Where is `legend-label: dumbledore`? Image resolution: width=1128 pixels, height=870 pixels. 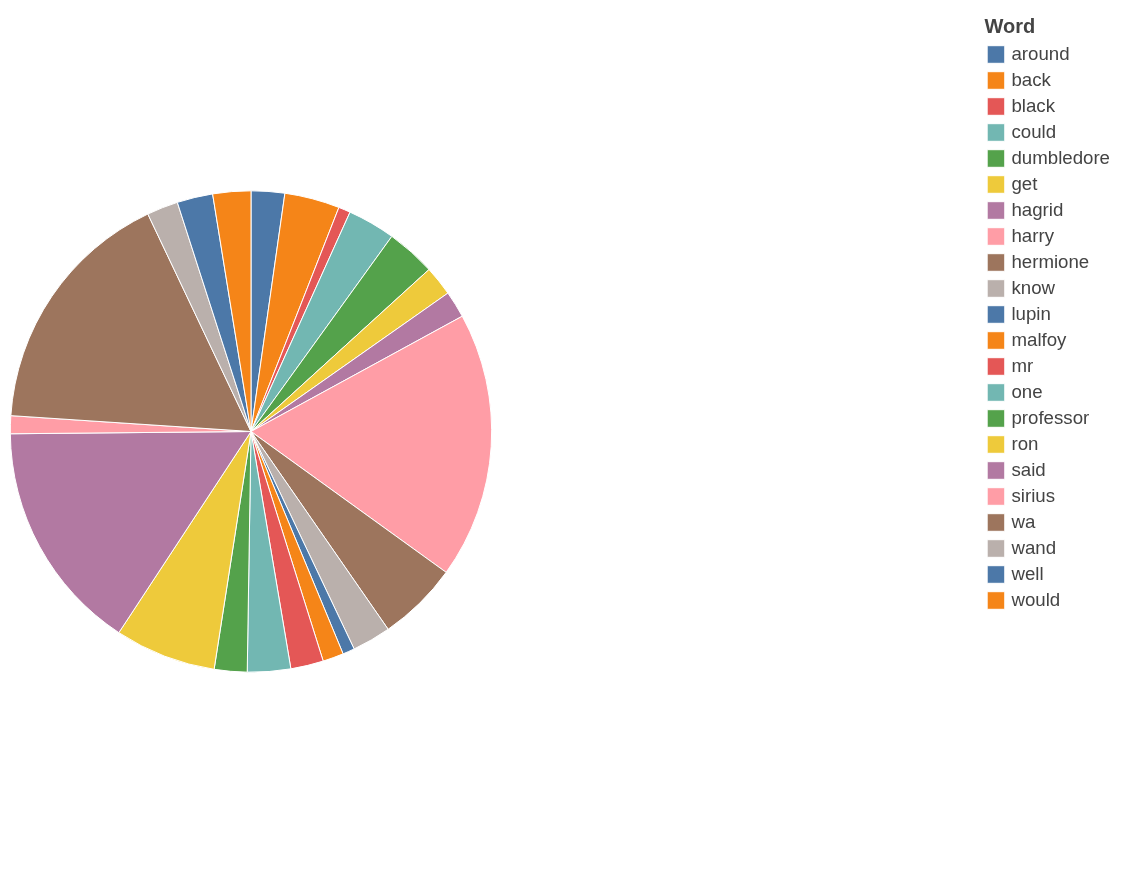
legend-label: dumbledore is located at coordinates (1060, 158).